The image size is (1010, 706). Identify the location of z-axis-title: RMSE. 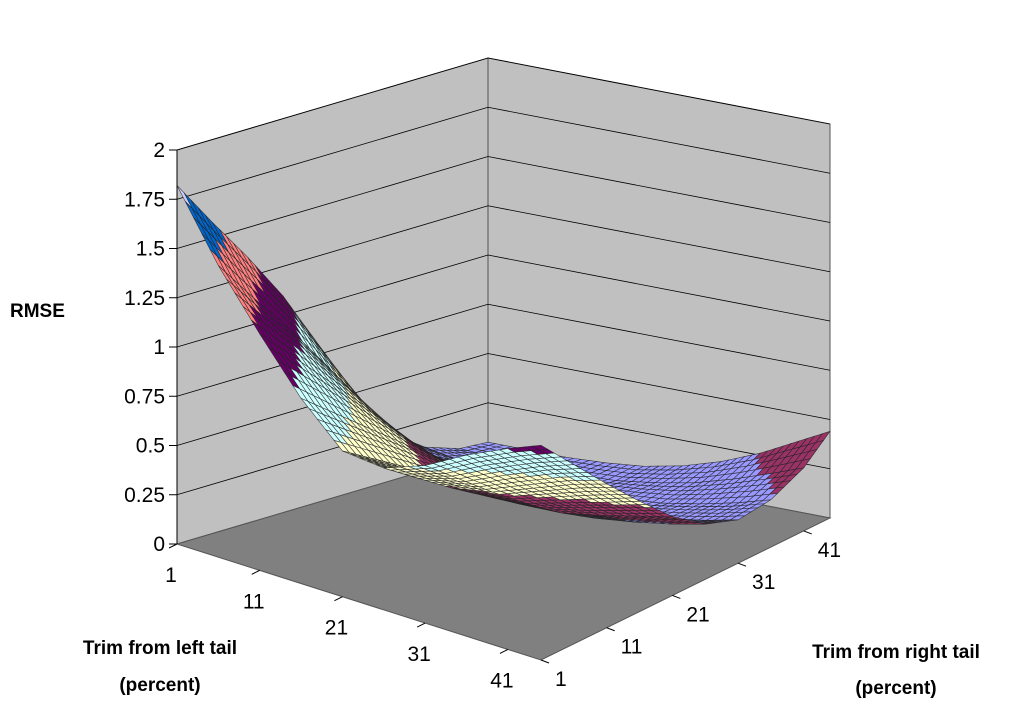
(37, 311).